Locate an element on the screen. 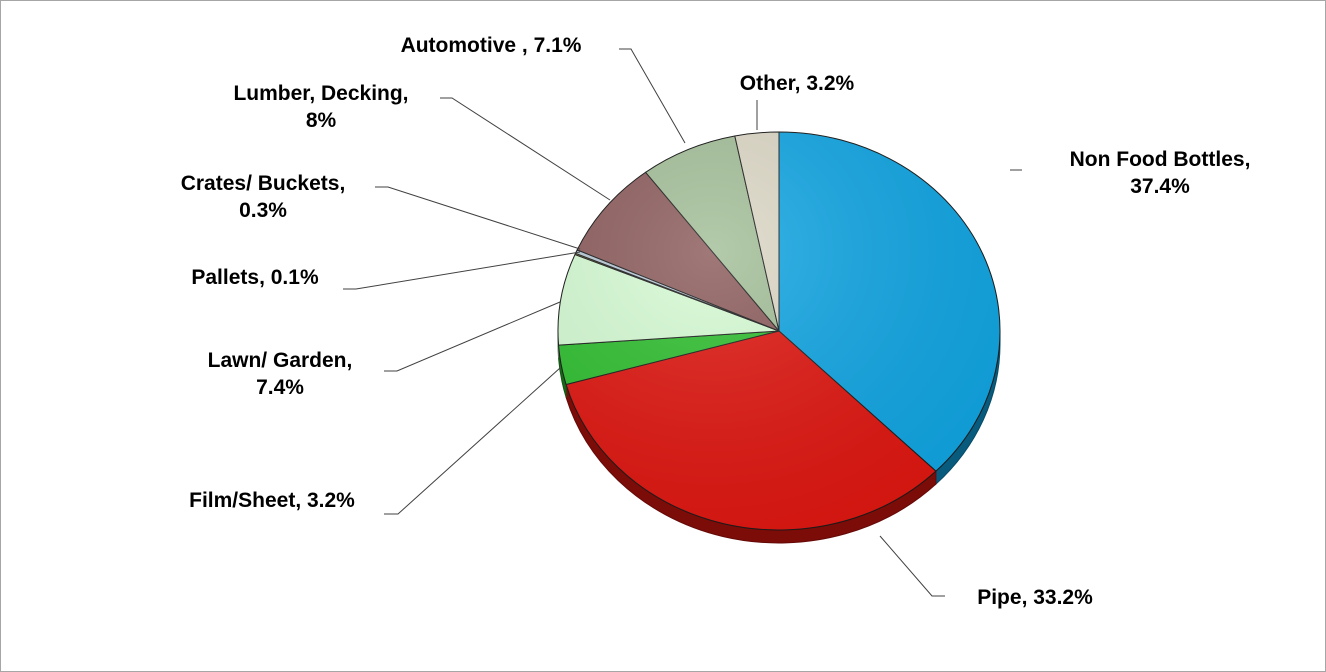 The width and height of the screenshot is (1326, 672). data-label-line: Pallets, 0.1% is located at coordinates (255, 277).